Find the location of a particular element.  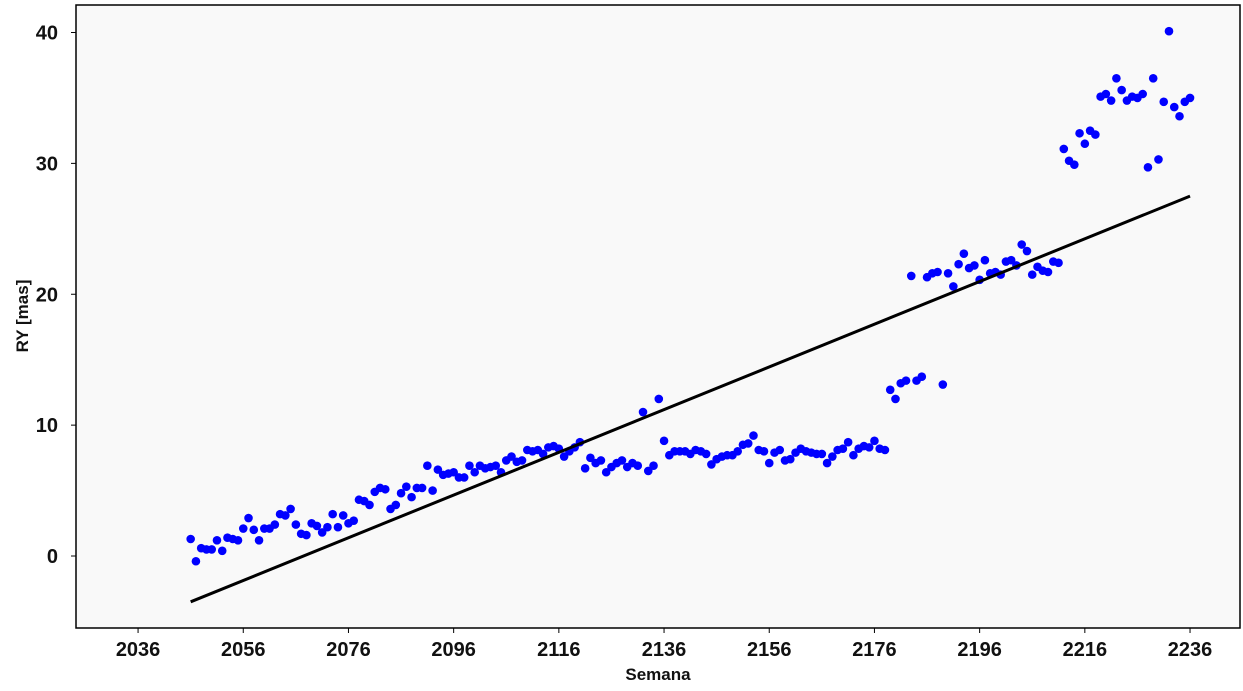

y-tick-label: 20 is located at coordinates (47, 295).